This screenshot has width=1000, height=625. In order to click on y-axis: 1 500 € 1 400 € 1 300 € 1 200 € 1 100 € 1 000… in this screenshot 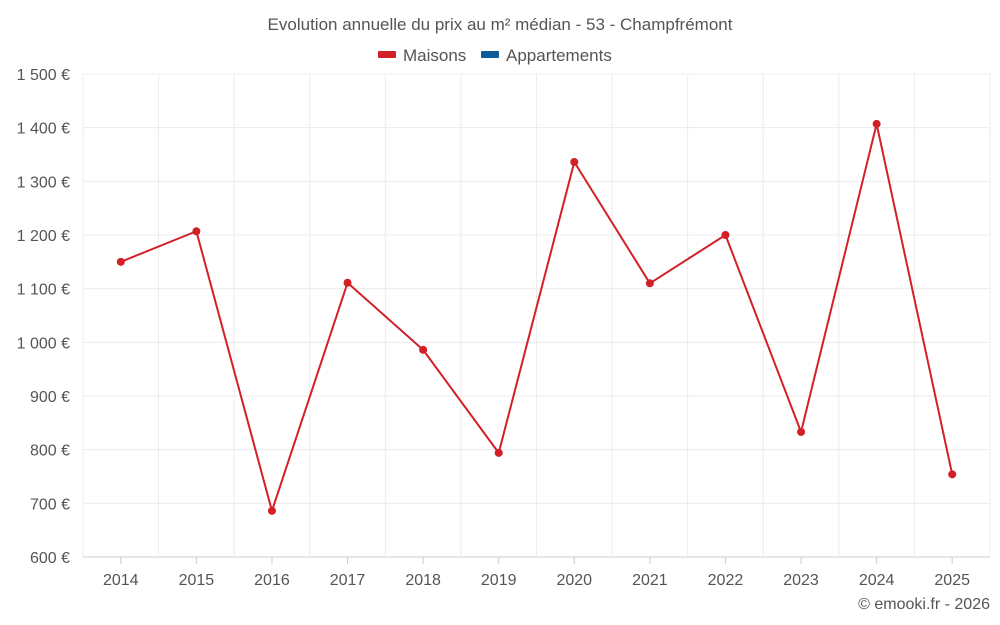, I will do `click(43, 317)`.